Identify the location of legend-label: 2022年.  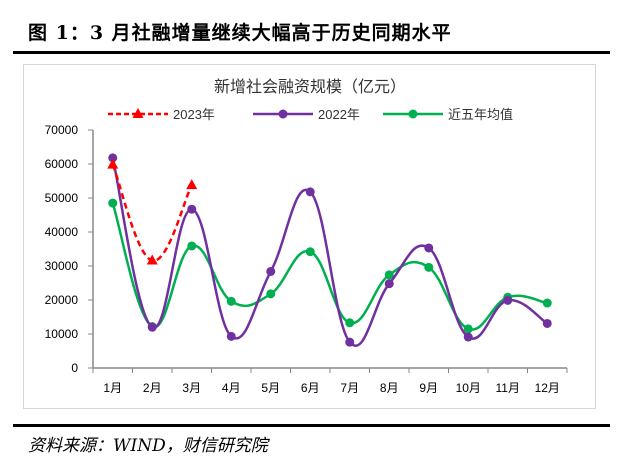
(339, 114).